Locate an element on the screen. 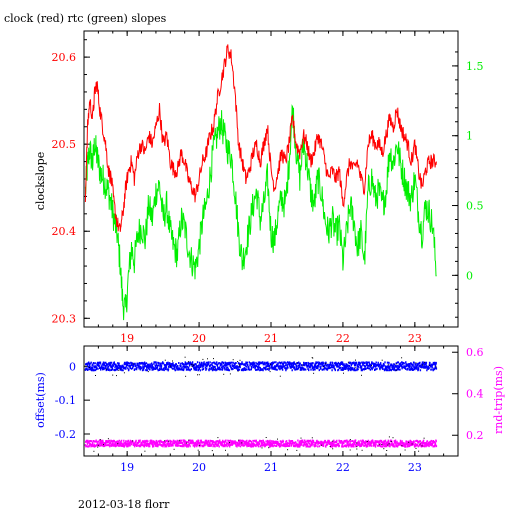 This screenshot has height=512, width=512. series-offset-points is located at coordinates (261, 366).